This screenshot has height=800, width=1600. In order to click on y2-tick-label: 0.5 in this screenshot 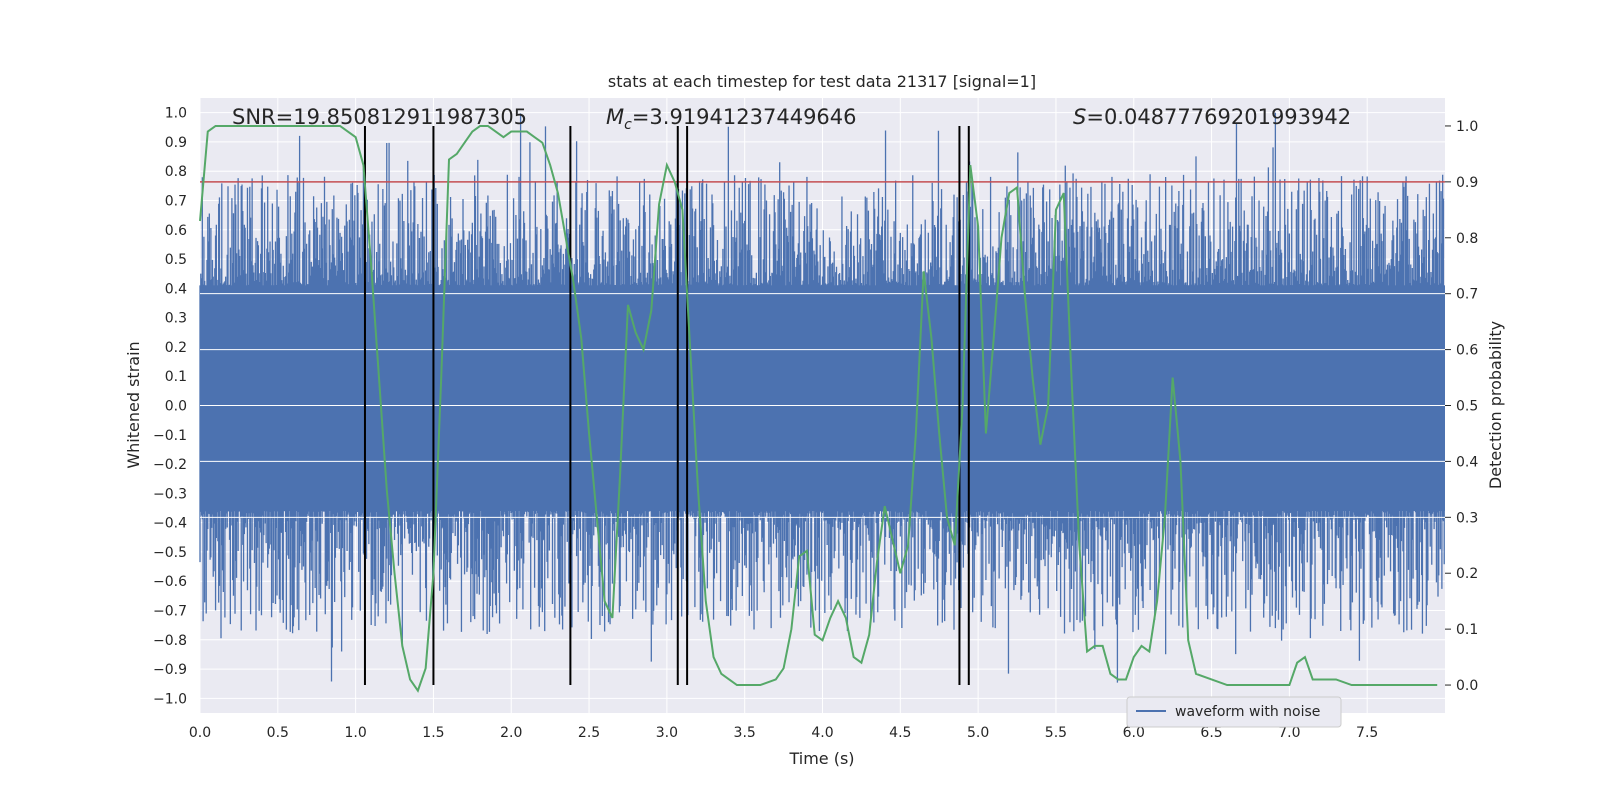, I will do `click(1467, 407)`.